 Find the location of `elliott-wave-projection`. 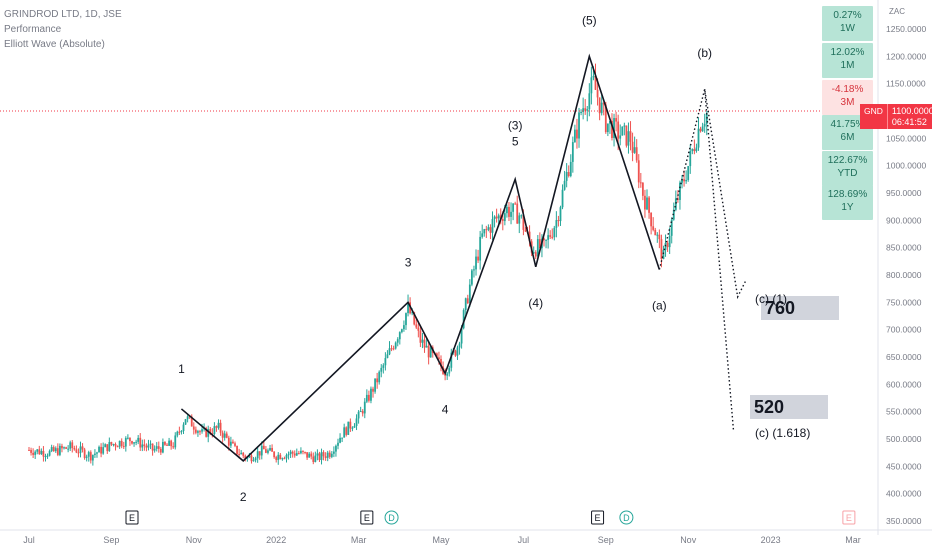

elliott-wave-projection is located at coordinates (702, 194).